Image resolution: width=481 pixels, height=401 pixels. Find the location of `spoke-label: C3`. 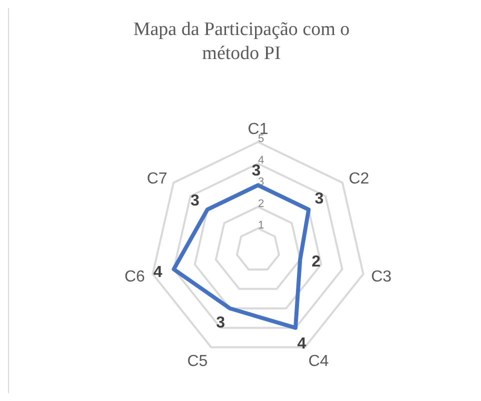

spoke-label: C3 is located at coordinates (381, 277).